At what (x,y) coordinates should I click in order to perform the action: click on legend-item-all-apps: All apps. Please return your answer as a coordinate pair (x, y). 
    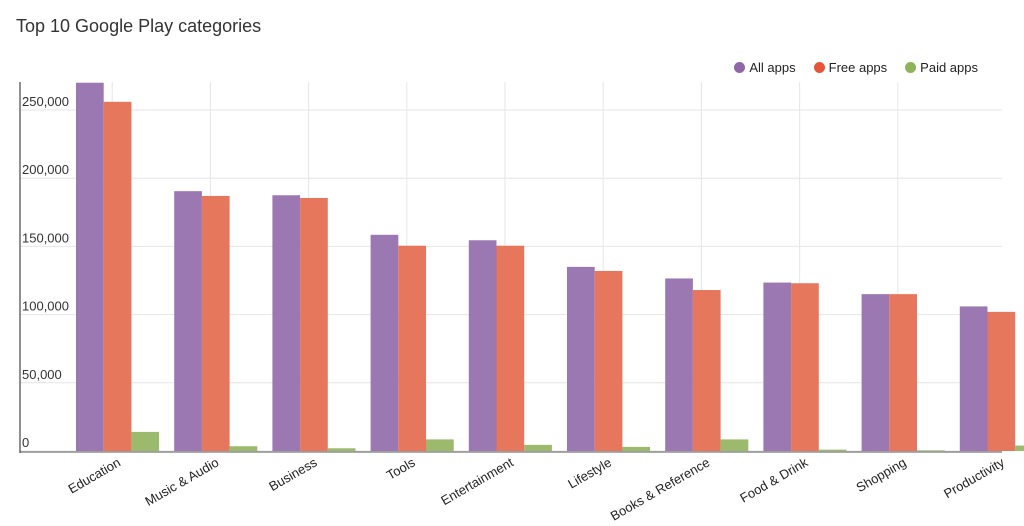
    Looking at the image, I should click on (765, 67).